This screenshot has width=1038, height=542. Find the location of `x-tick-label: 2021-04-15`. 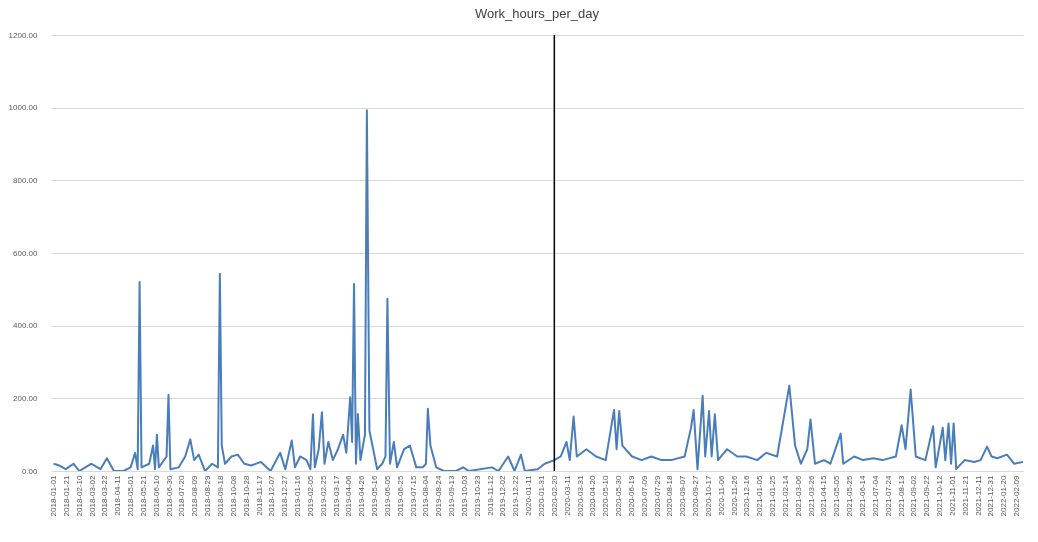

x-tick-label: 2021-04-15 is located at coordinates (824, 495).